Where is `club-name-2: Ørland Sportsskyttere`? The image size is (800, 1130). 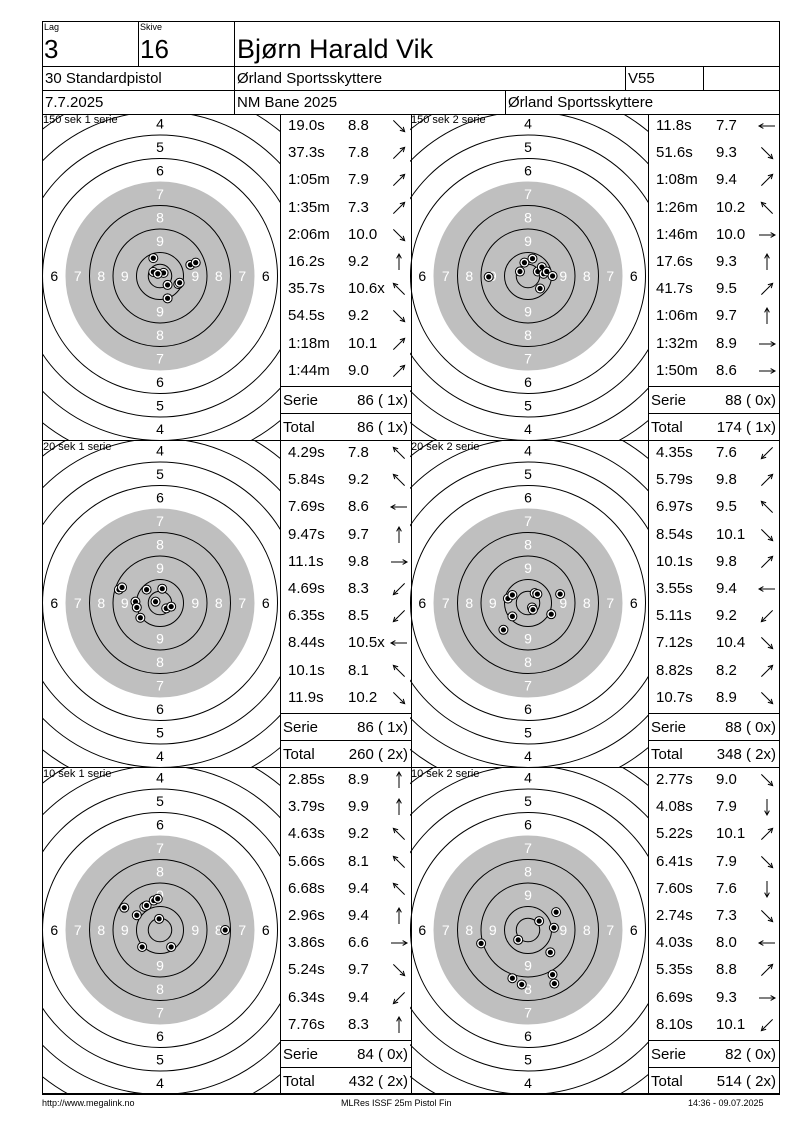
club-name-2: Ørland Sportsskyttere is located at coordinates (581, 102).